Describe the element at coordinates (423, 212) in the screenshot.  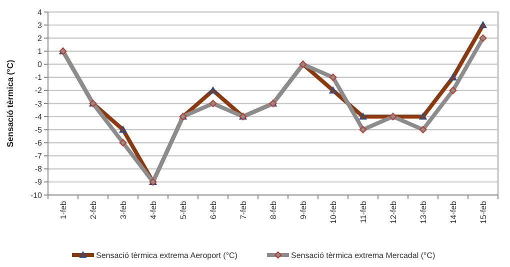
I see `x-tick-label: 13-feb` at that location.